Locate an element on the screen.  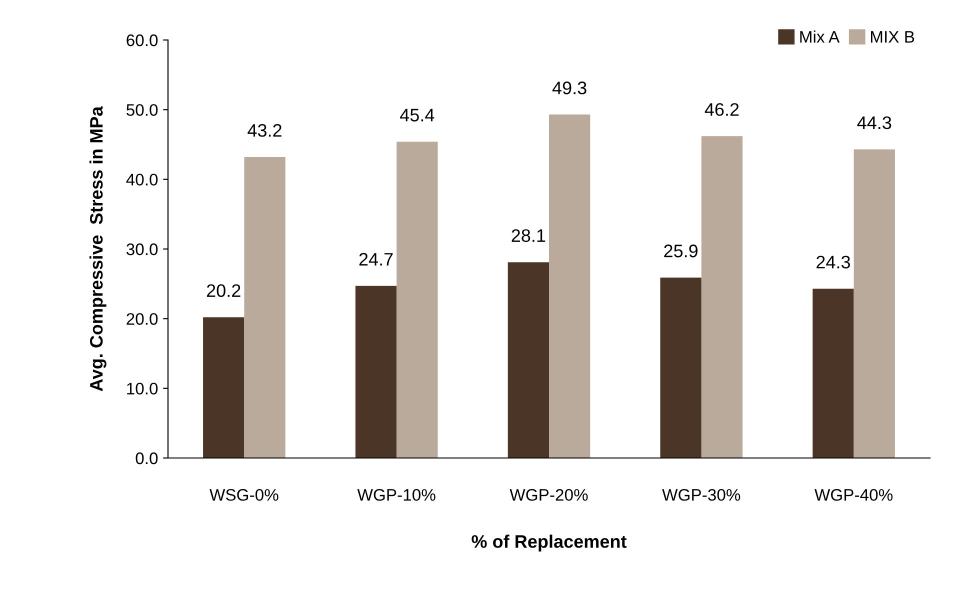
x-axis-title: % of Replacement is located at coordinates (549, 543).